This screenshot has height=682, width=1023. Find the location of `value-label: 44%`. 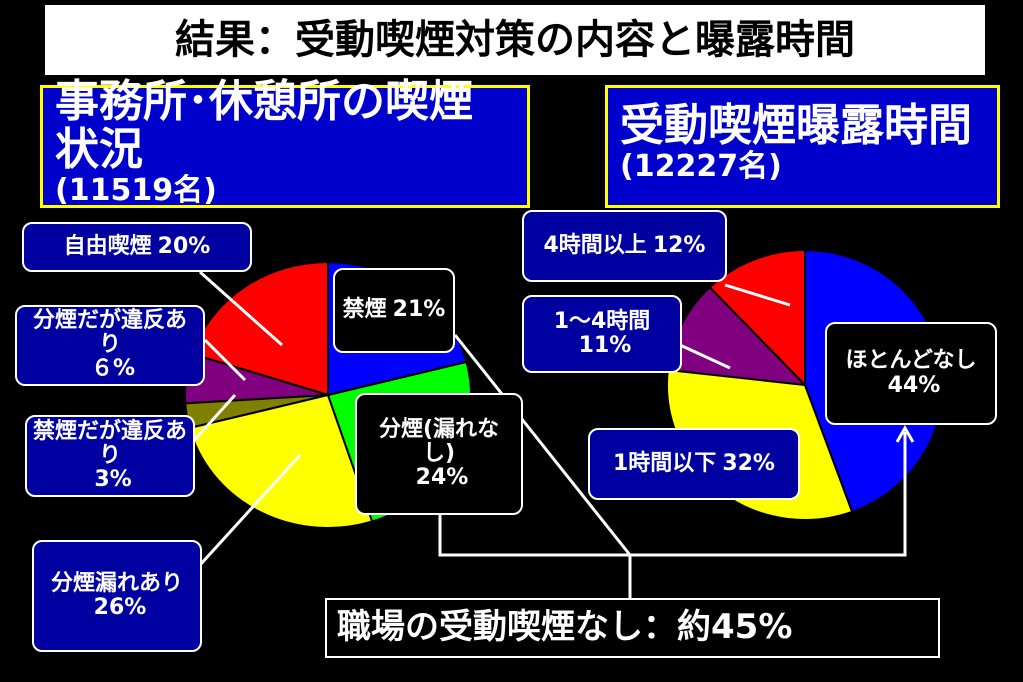

value-label: 44% is located at coordinates (914, 385).